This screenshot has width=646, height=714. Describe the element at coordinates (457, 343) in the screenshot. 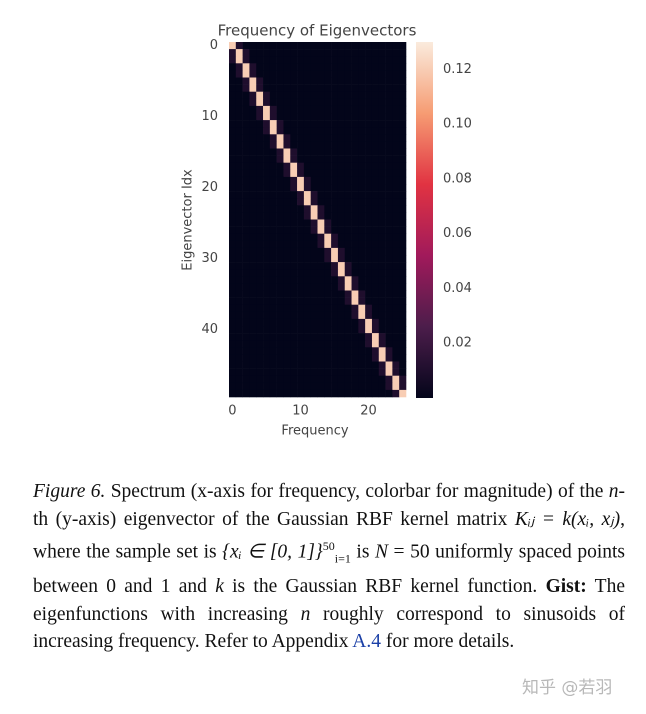

I see `colorbar-tick-label: 0.02` at that location.